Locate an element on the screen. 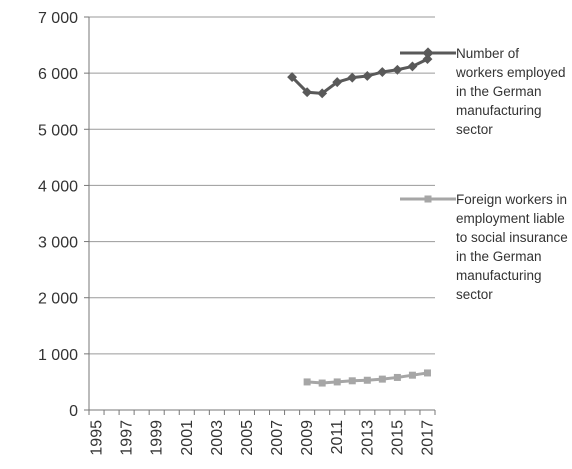 The width and height of the screenshot is (572, 469). x-tick-label: 2005 is located at coordinates (247, 438).